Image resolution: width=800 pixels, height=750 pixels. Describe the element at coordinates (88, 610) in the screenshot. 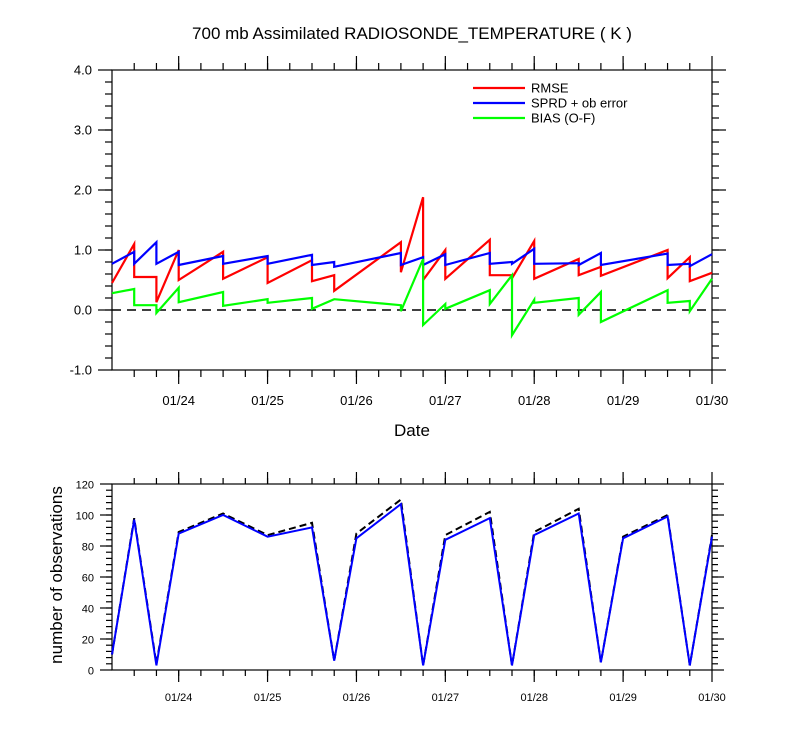

I see `y-tick-label: 40` at that location.